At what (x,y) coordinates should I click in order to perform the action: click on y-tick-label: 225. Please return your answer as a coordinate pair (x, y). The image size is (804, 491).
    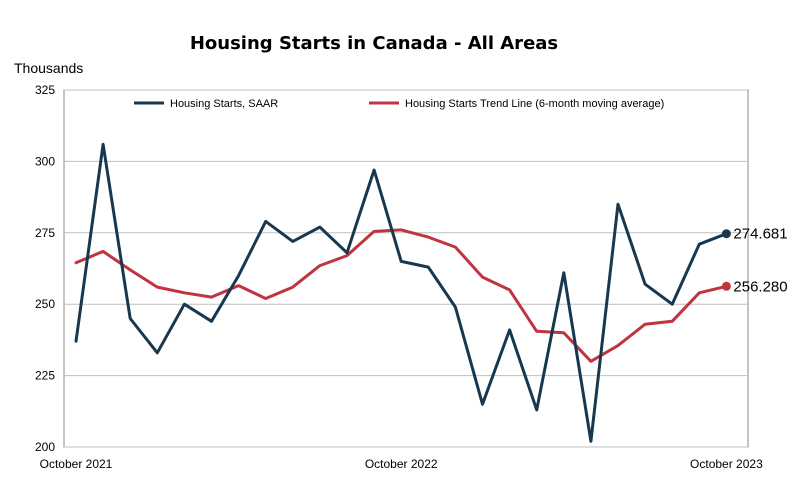
    Looking at the image, I should click on (45, 376).